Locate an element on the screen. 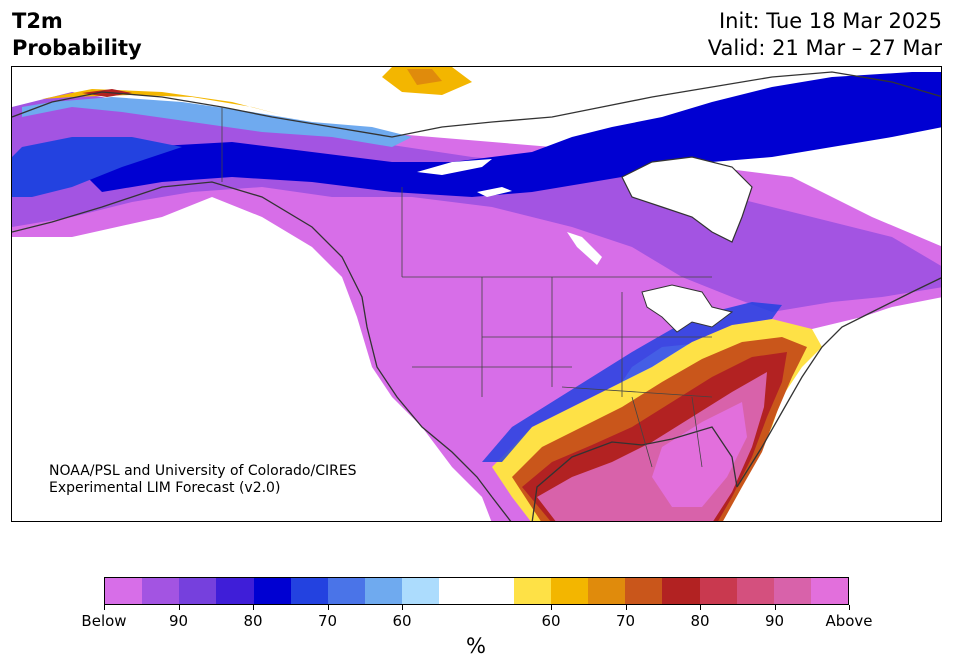 This screenshot has width=954, height=671. colorbar-tick-label: Above is located at coordinates (849, 621).